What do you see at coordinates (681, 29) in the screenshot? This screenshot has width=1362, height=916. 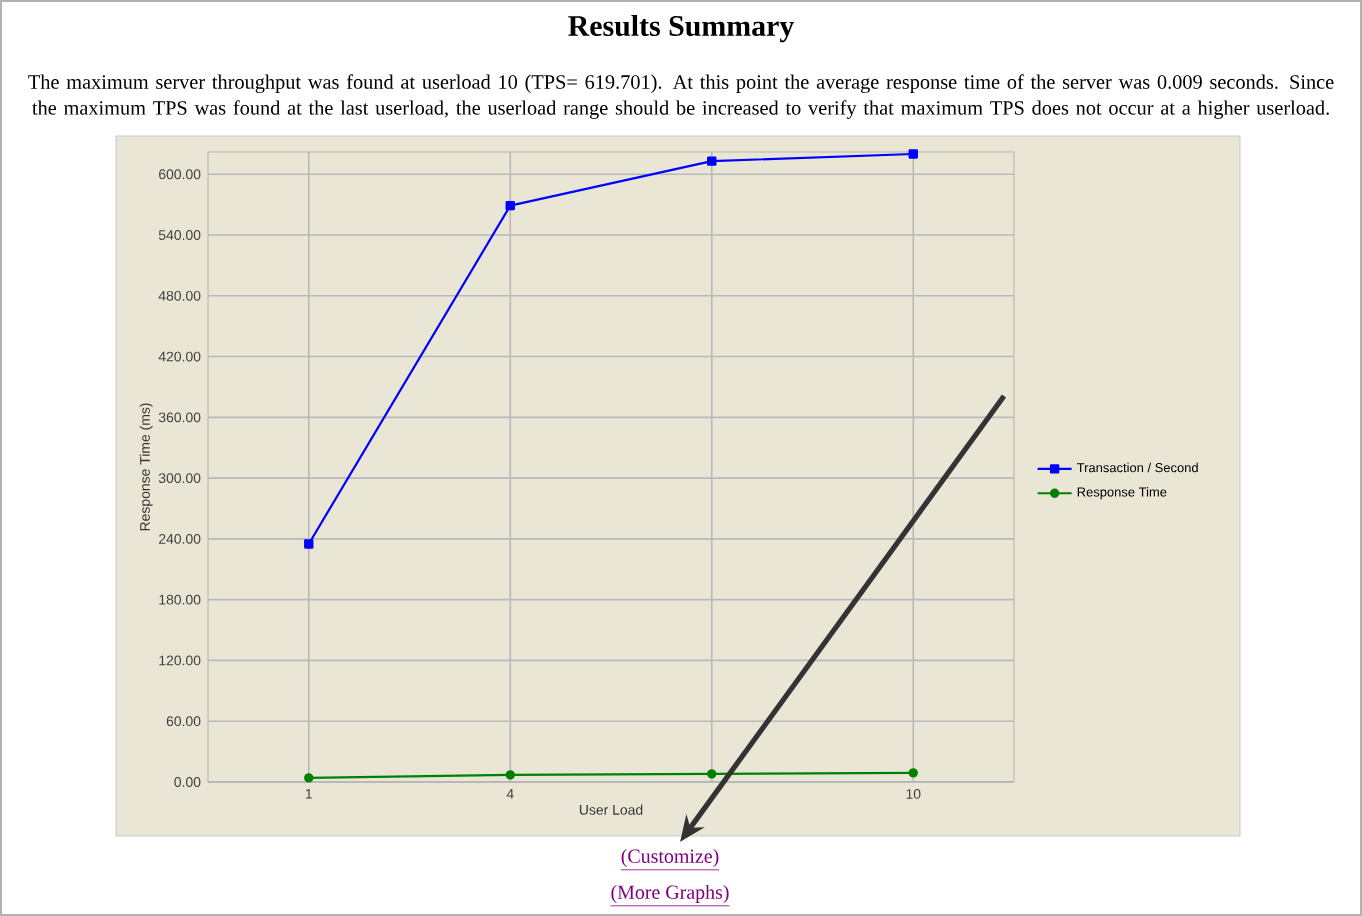 I see `chart-title: Results Summary` at bounding box center [681, 29].